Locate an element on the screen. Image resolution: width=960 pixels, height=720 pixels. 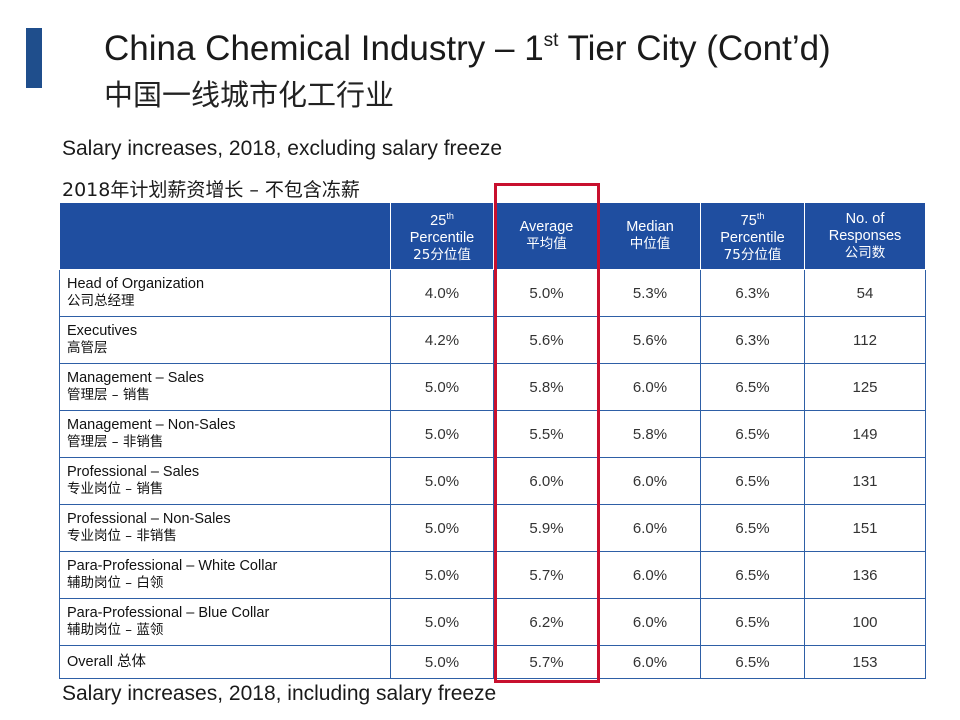
cell-median: 5.6% is located at coordinates (650, 340).